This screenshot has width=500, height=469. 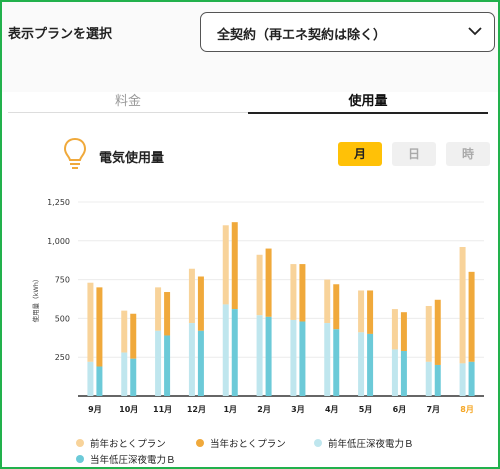 What do you see at coordinates (360, 154) in the screenshot?
I see `unit-month-button: 月` at bounding box center [360, 154].